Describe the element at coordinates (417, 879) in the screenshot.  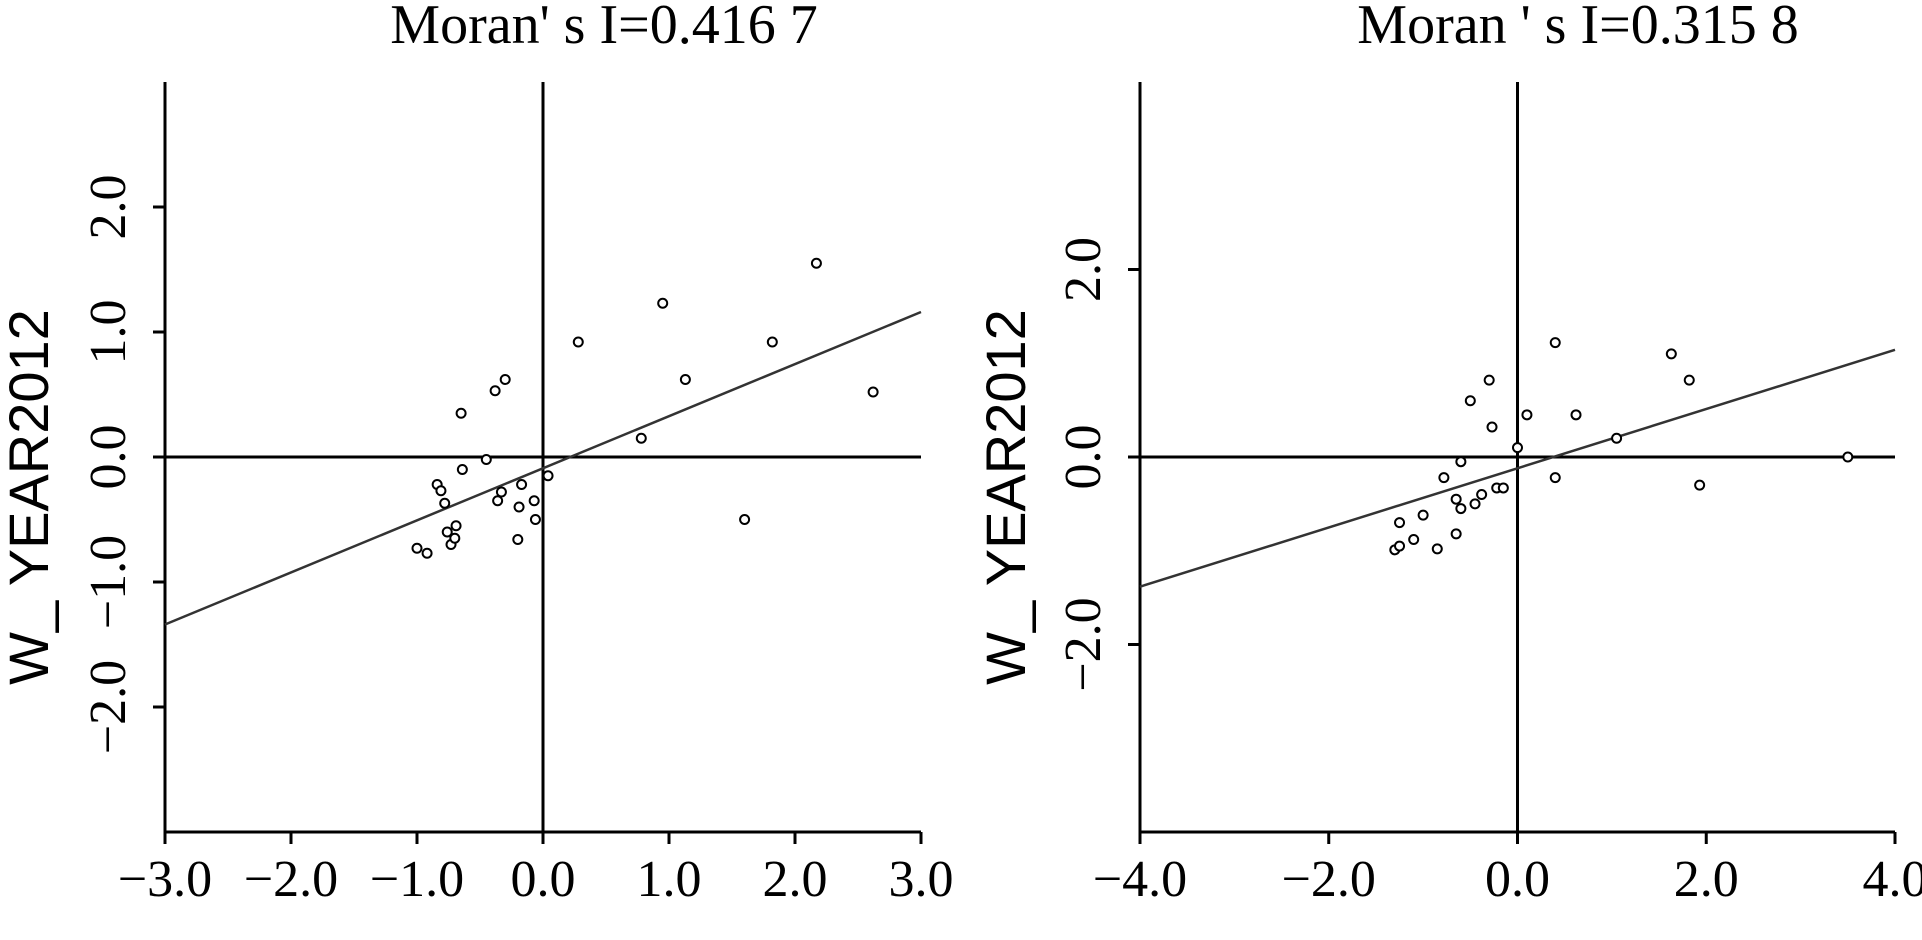
I see `x-tick-label: −1.0` at that location.